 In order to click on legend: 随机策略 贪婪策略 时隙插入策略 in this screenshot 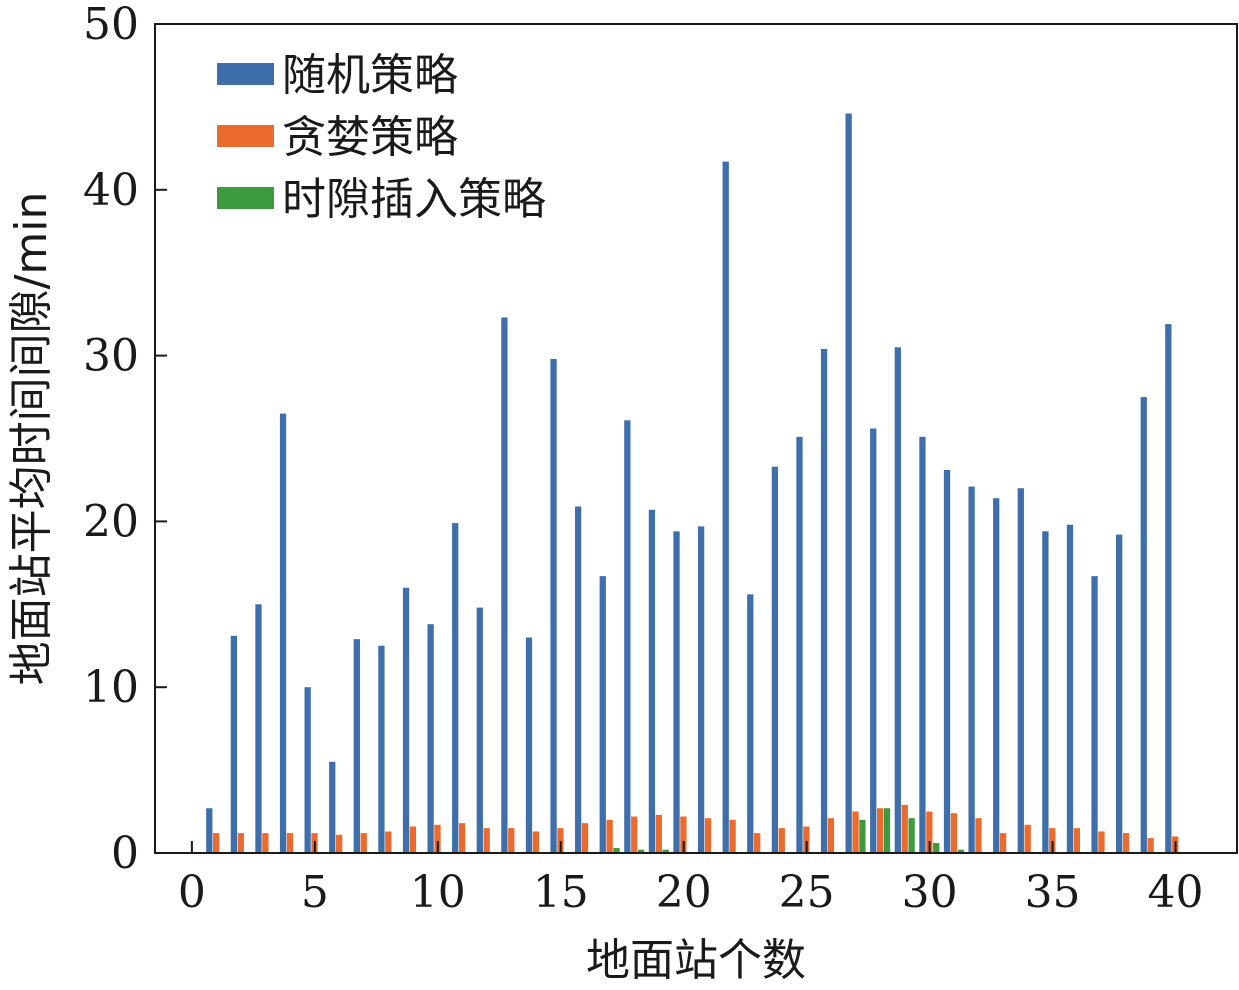, I will do `click(381, 137)`.